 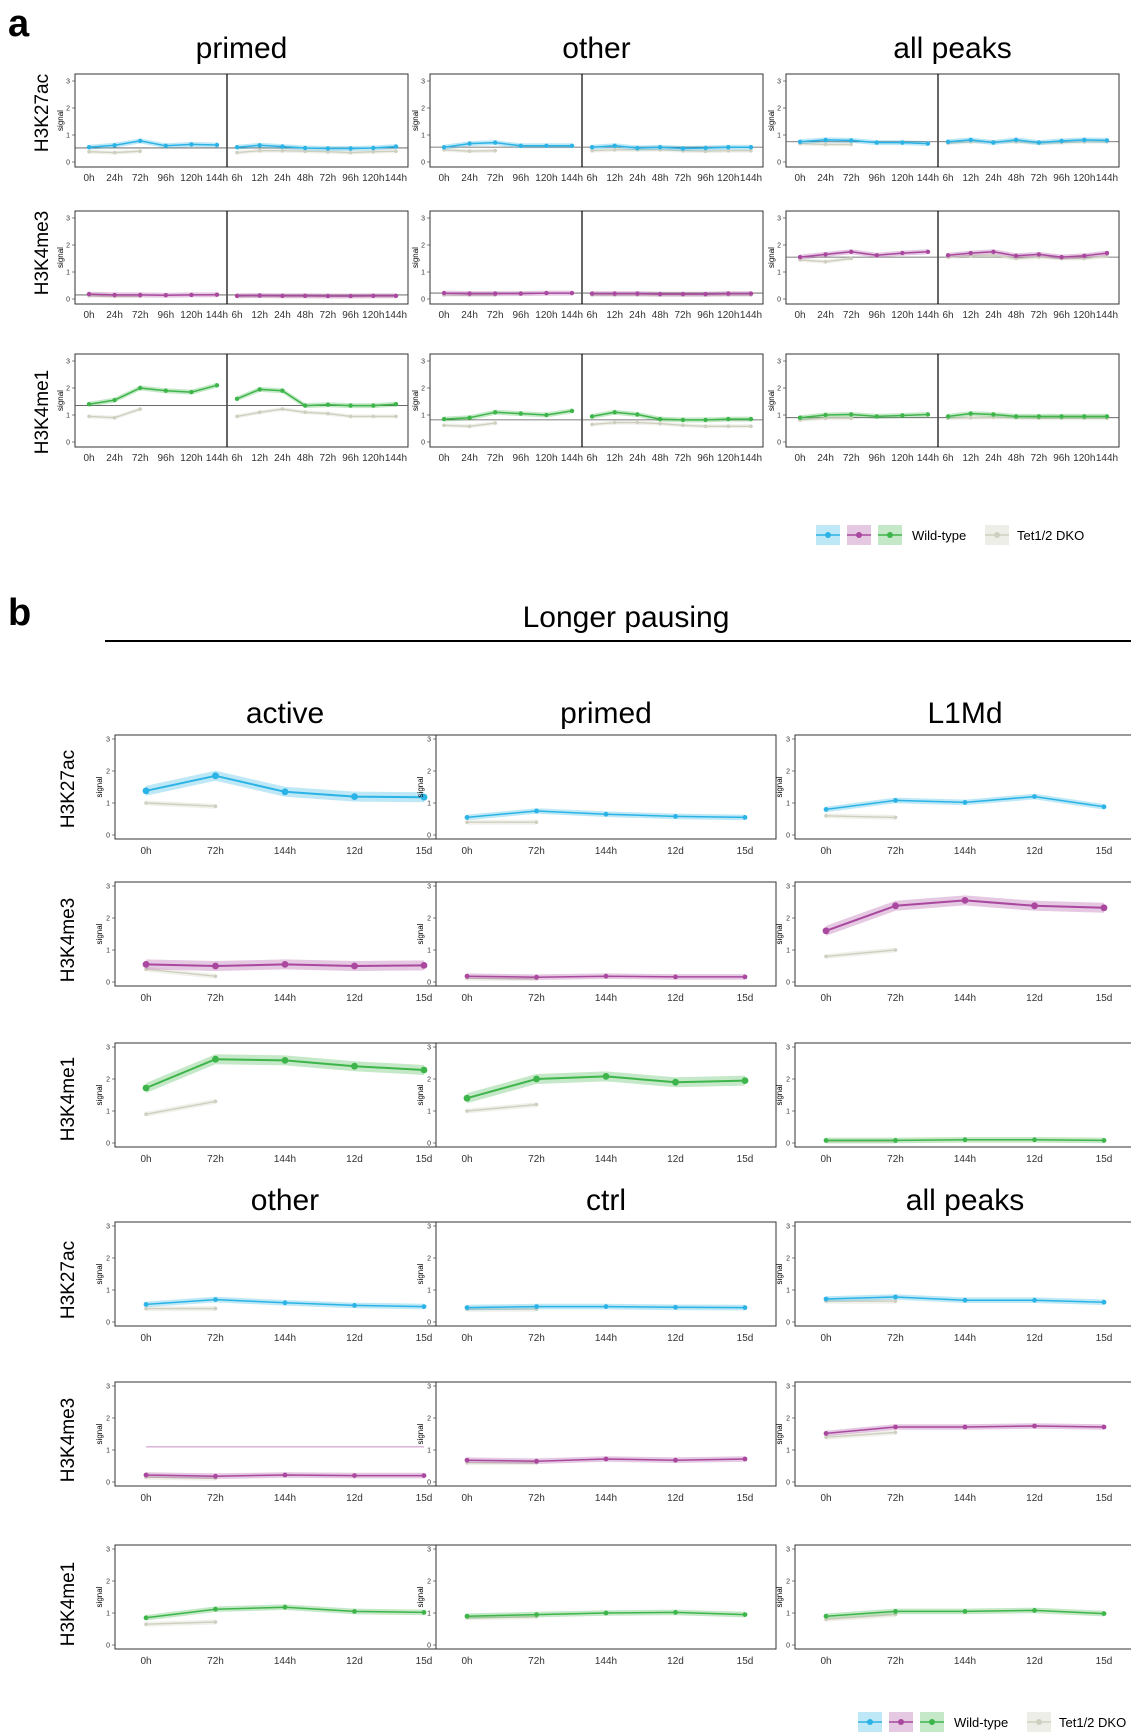 What do you see at coordinates (671, 424) in the screenshot?
I see `dko-series-line` at bounding box center [671, 424].